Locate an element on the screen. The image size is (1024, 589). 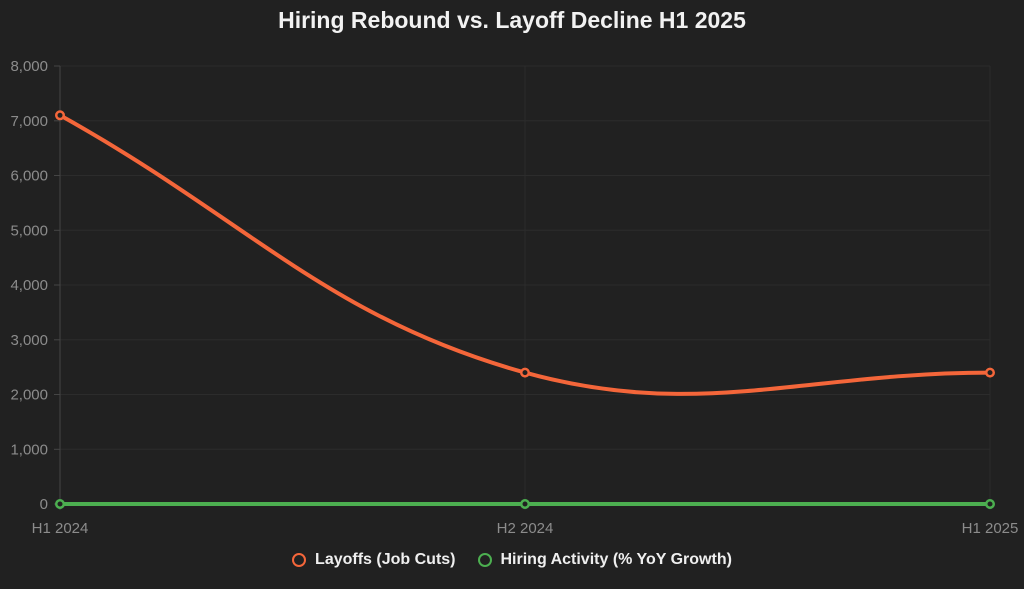
y-tick-label: 5,000 is located at coordinates (29, 230).